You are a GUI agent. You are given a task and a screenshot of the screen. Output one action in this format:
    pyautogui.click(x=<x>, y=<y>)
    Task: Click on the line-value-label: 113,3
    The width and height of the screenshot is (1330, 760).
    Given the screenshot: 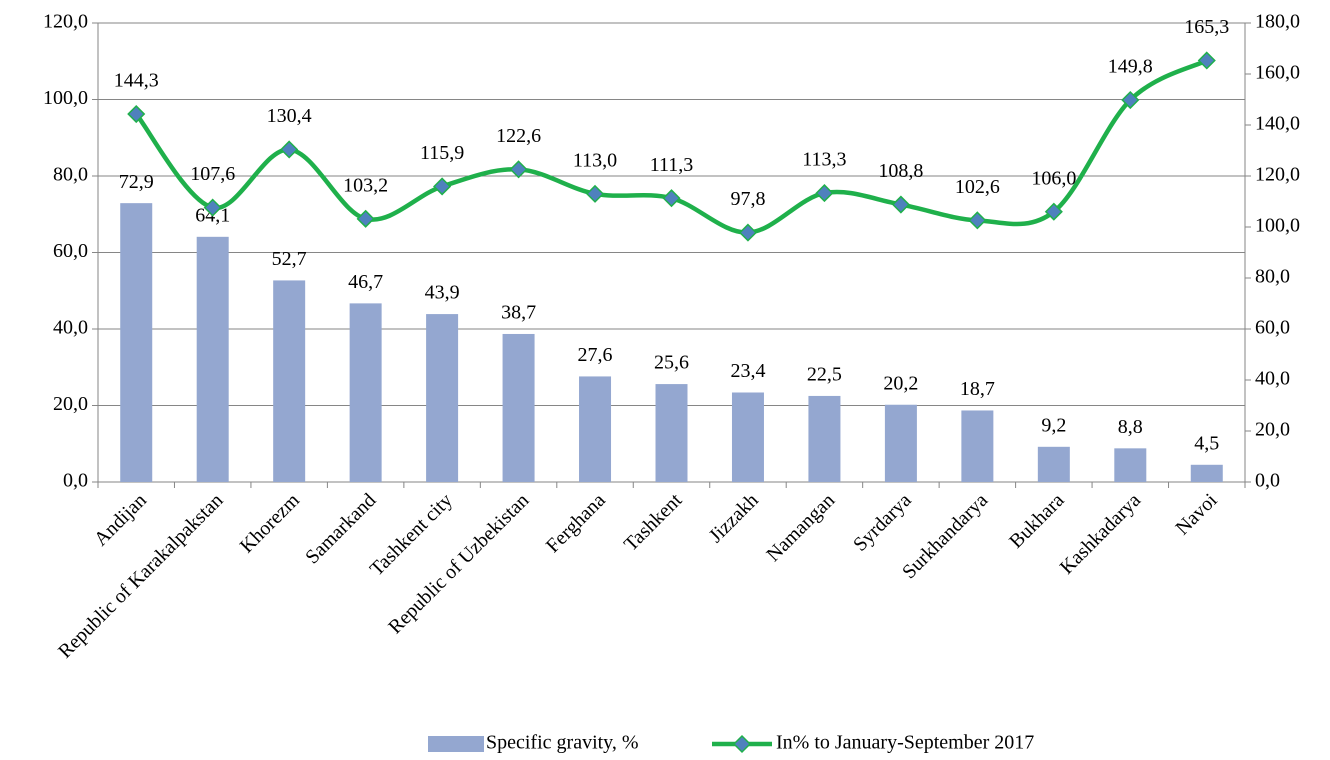 What is the action you would take?
    pyautogui.click(x=824, y=160)
    